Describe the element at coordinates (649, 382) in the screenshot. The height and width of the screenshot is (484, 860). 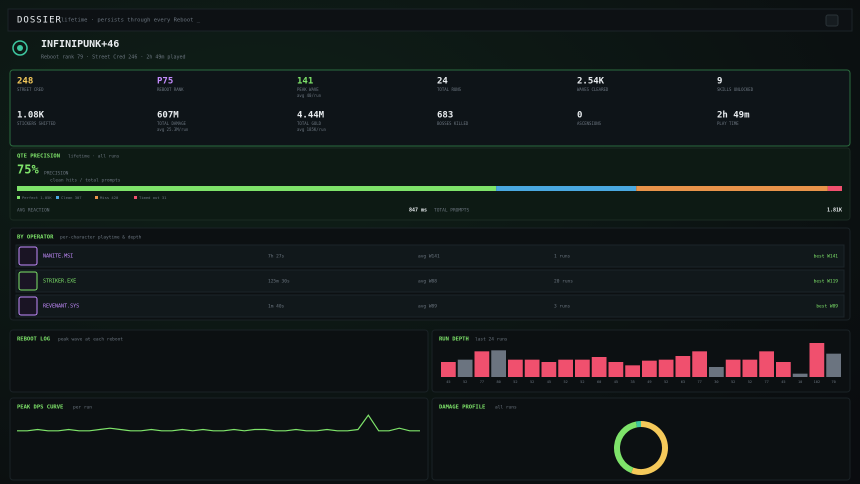
I see `run-label: 49` at that location.